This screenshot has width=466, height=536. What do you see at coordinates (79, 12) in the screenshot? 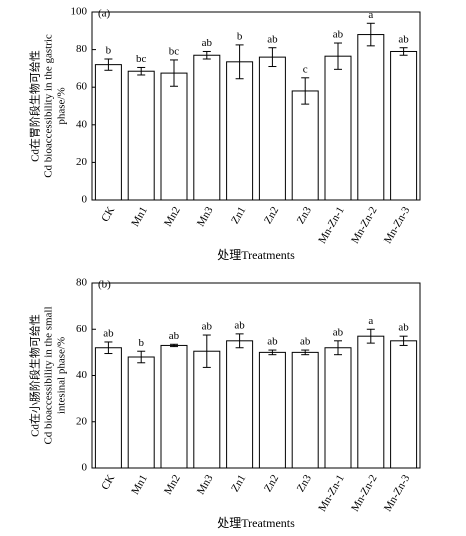
I see `y-tick-label: 100` at bounding box center [79, 12].